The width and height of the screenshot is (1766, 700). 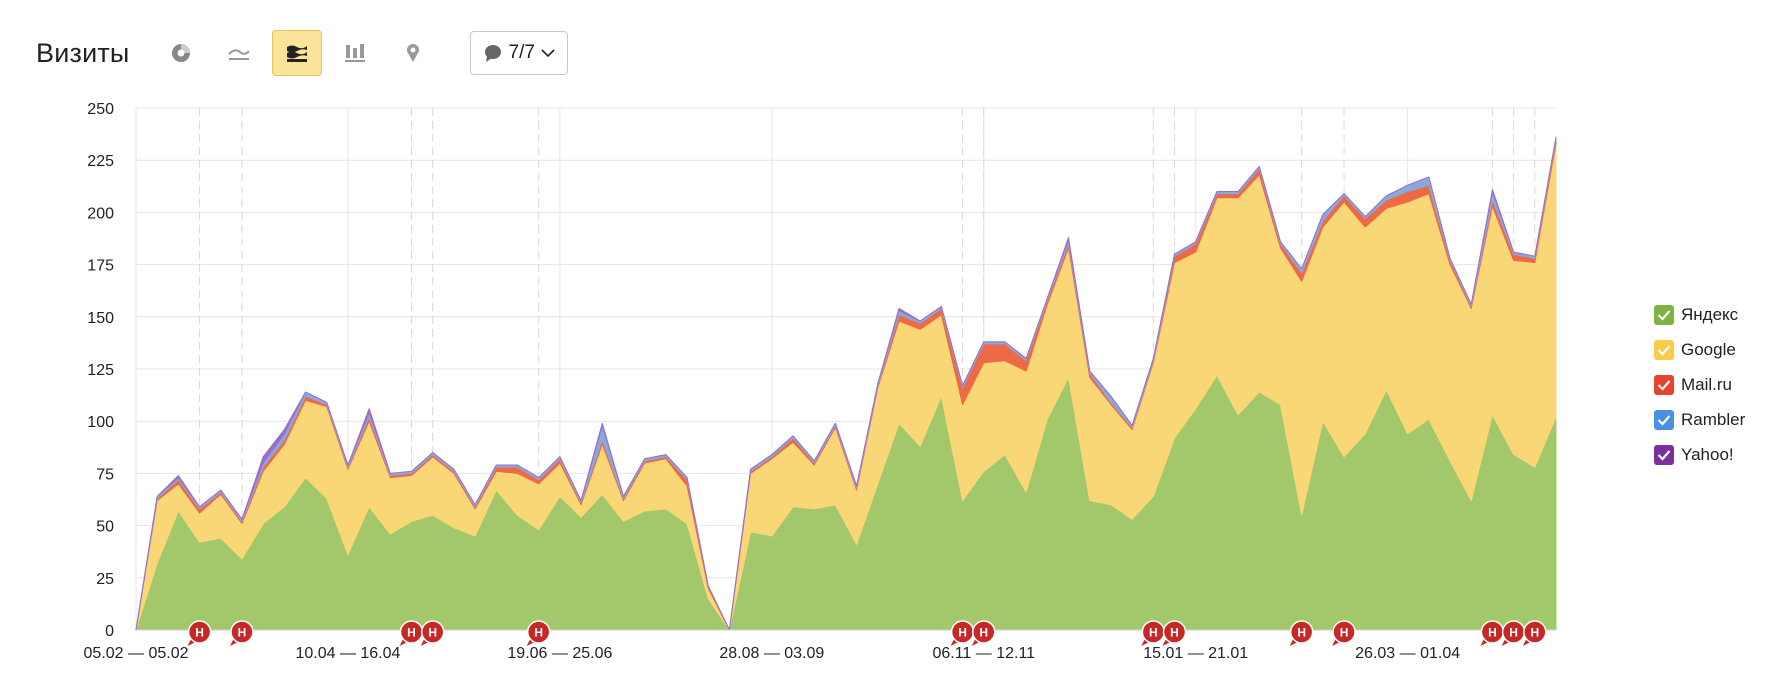 I want to click on legend-item-mailru: Mail.ru, so click(x=1699, y=384).